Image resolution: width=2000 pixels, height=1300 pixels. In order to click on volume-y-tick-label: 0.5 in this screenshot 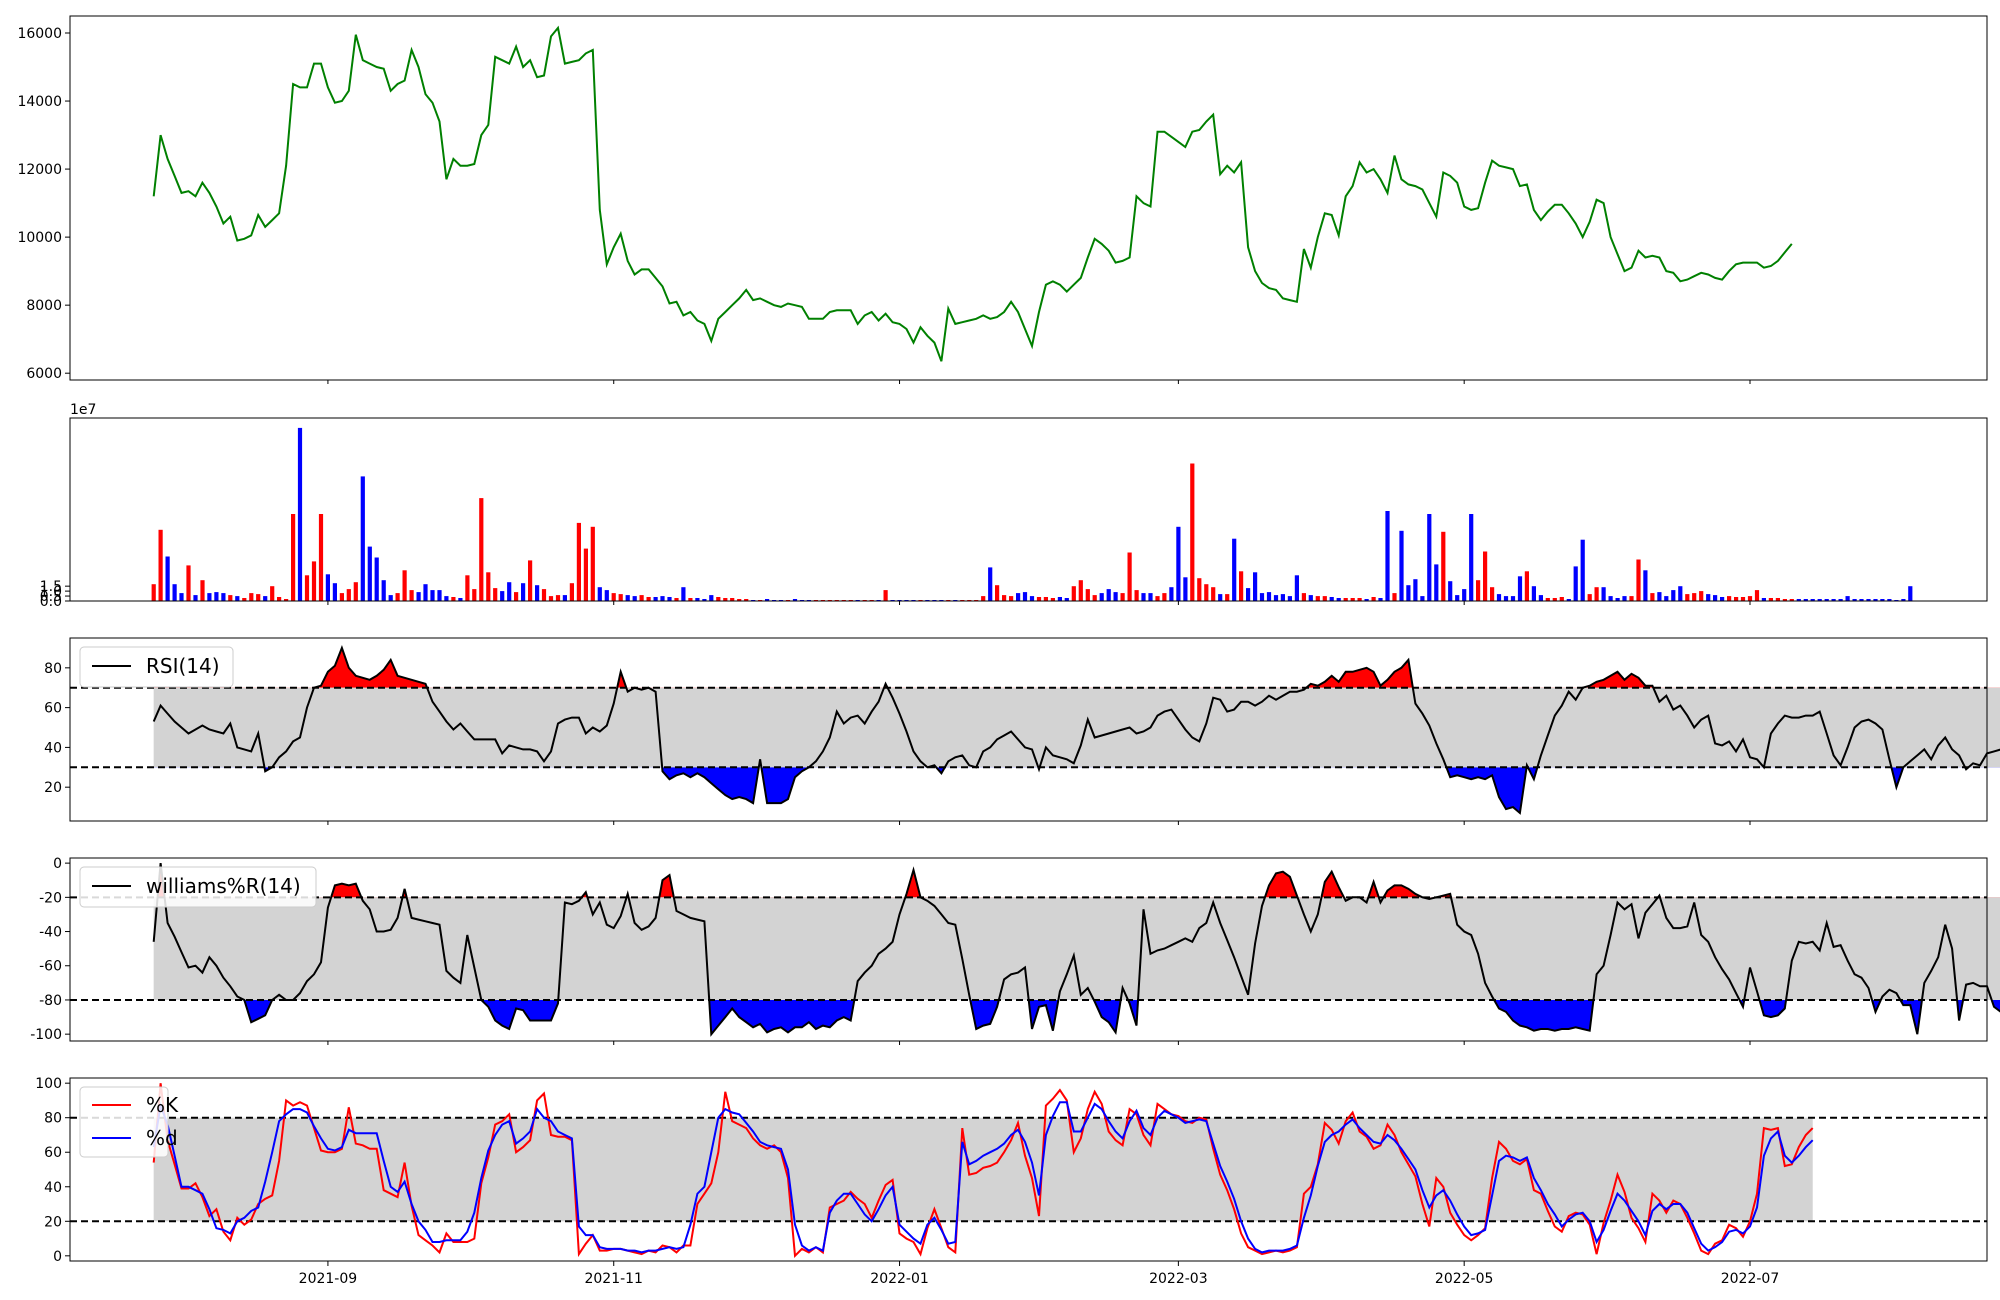, I will do `click(51, 597)`.